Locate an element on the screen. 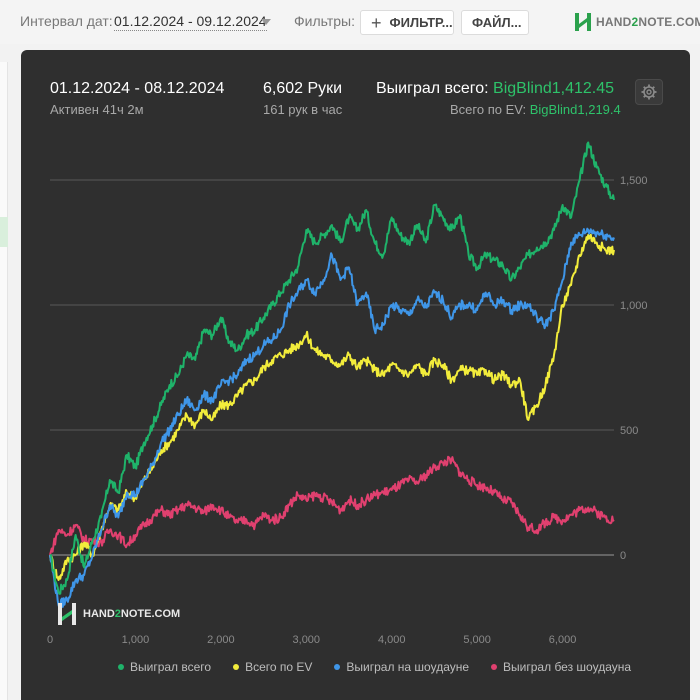 Image resolution: width=700 pixels, height=700 pixels. won-total-value: BigBlind1,412.45 is located at coordinates (554, 88).